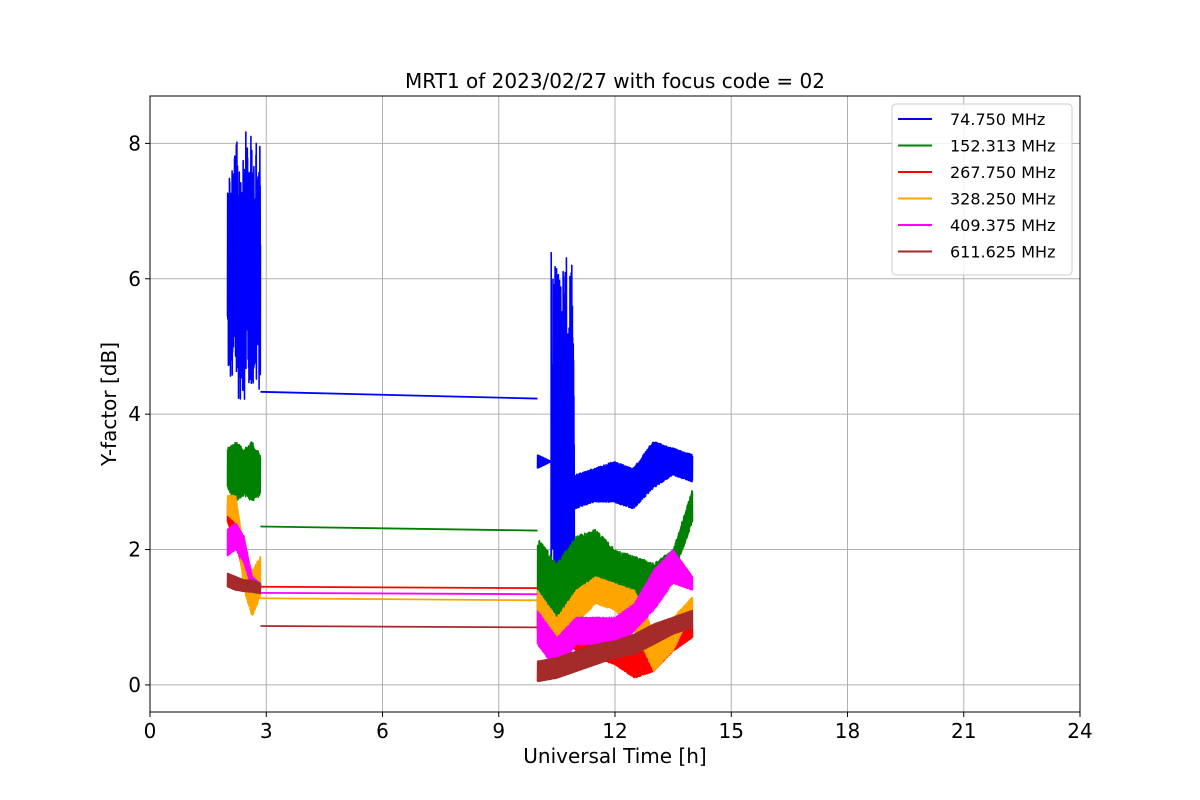 Image resolution: width=1200 pixels, height=800 pixels. I want to click on legend-label: 611.625 MHz, so click(1002, 252).